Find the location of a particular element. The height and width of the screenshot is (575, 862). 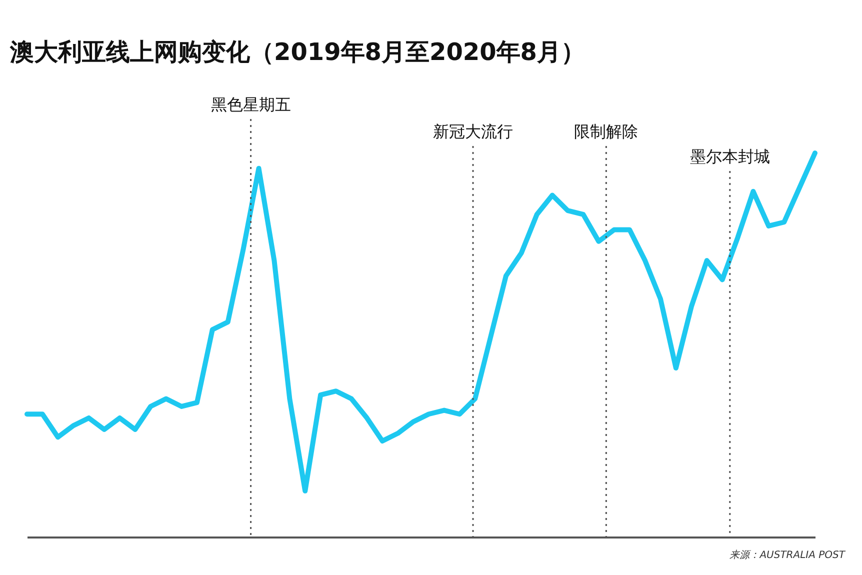

text: 黑色星期五 is located at coordinates (250, 104).